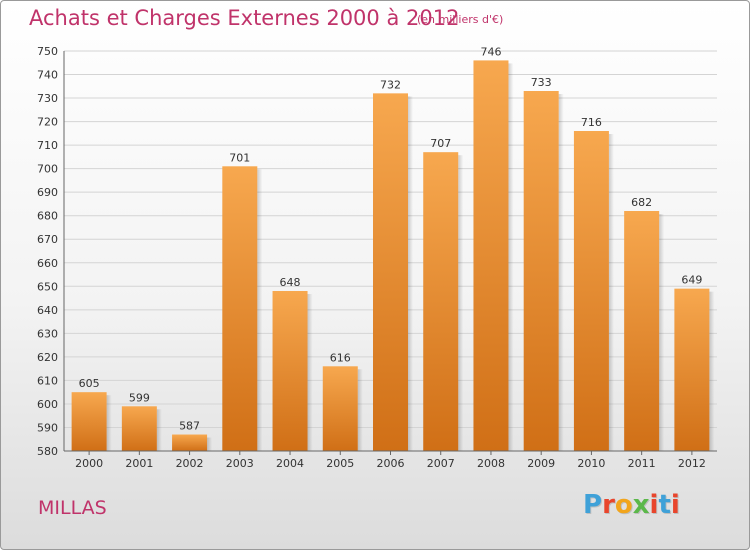 The height and width of the screenshot is (550, 750). I want to click on bar-2007, so click(441, 302).